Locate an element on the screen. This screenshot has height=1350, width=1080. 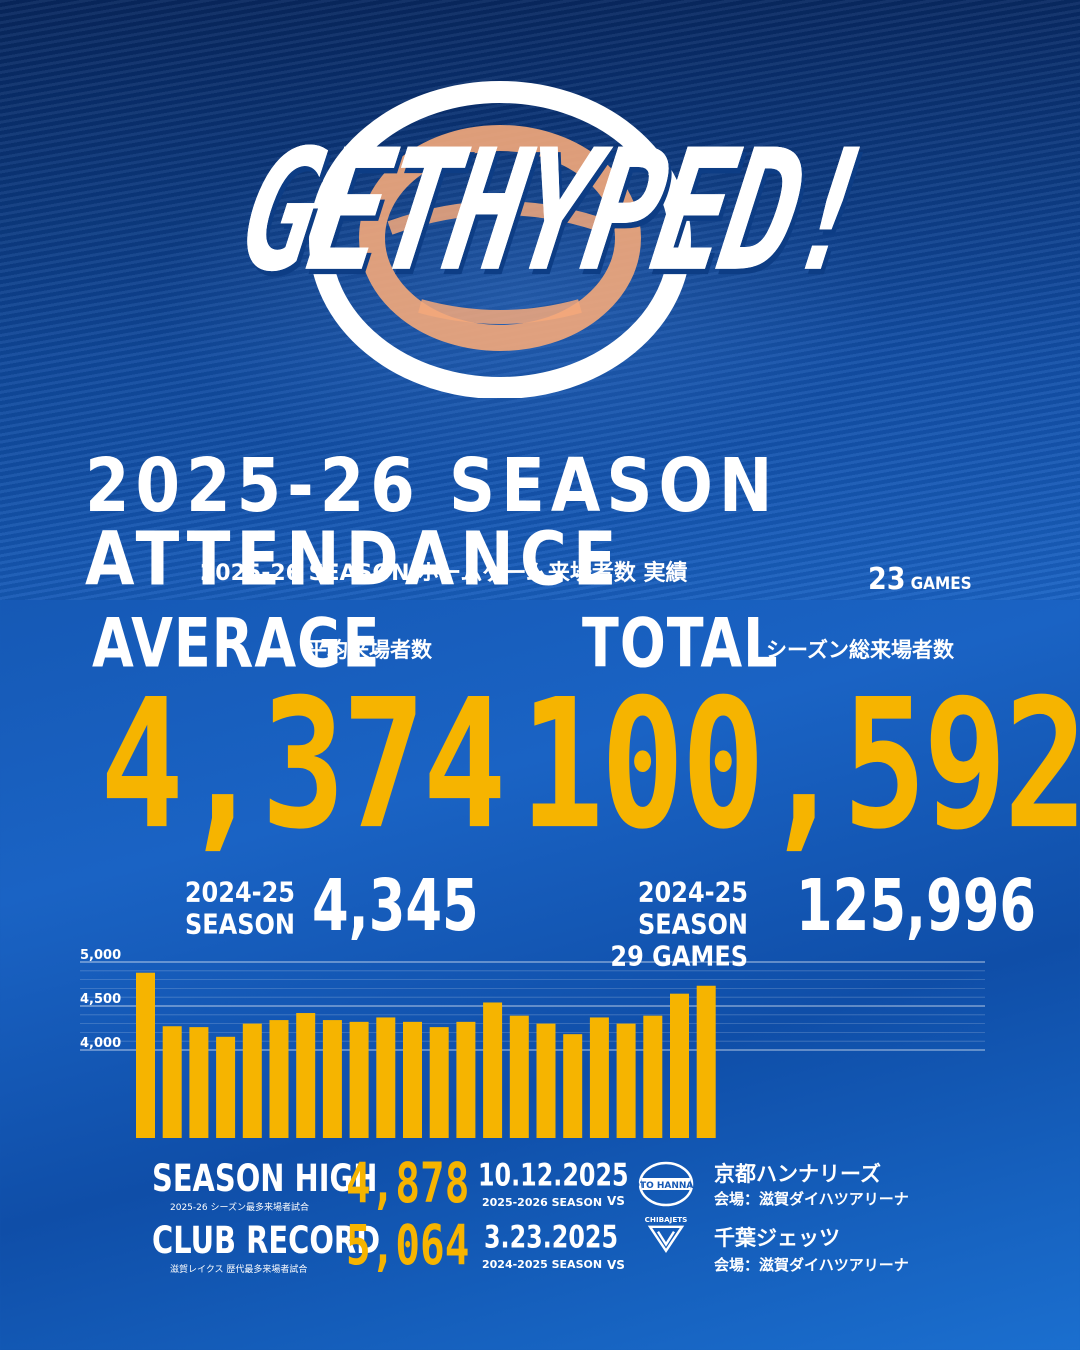
total-prev-label: 2024-25 SEASON 29 GAMES is located at coordinates (654, 924).